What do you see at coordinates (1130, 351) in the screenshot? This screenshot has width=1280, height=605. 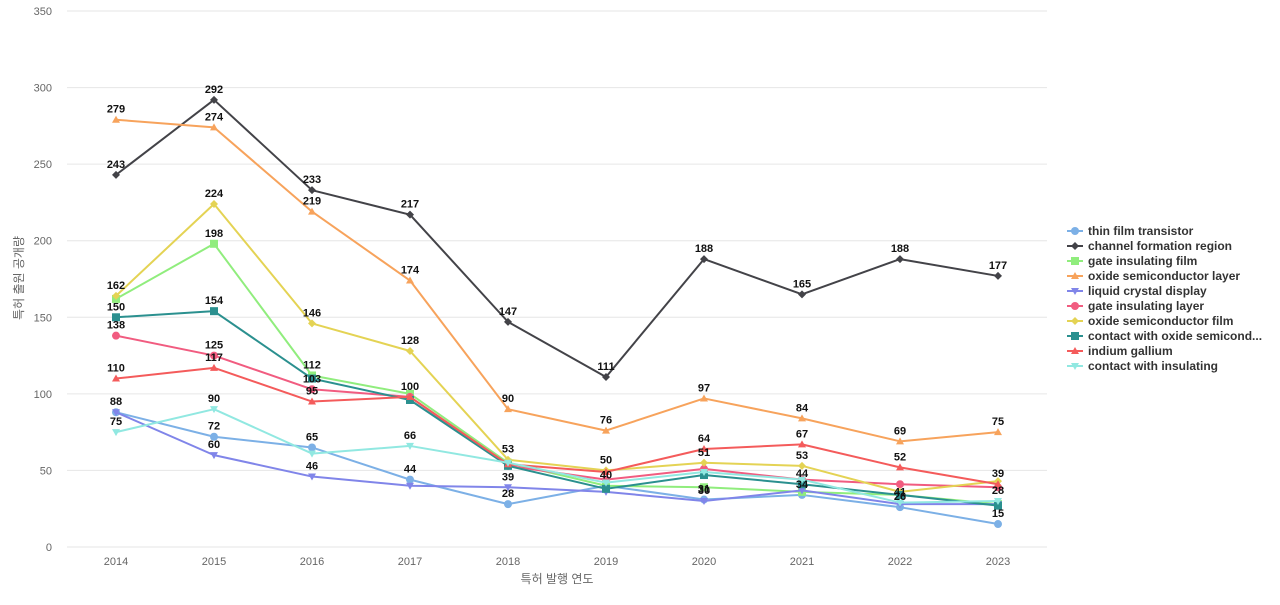 I see `legend-label: indium gallium` at bounding box center [1130, 351].